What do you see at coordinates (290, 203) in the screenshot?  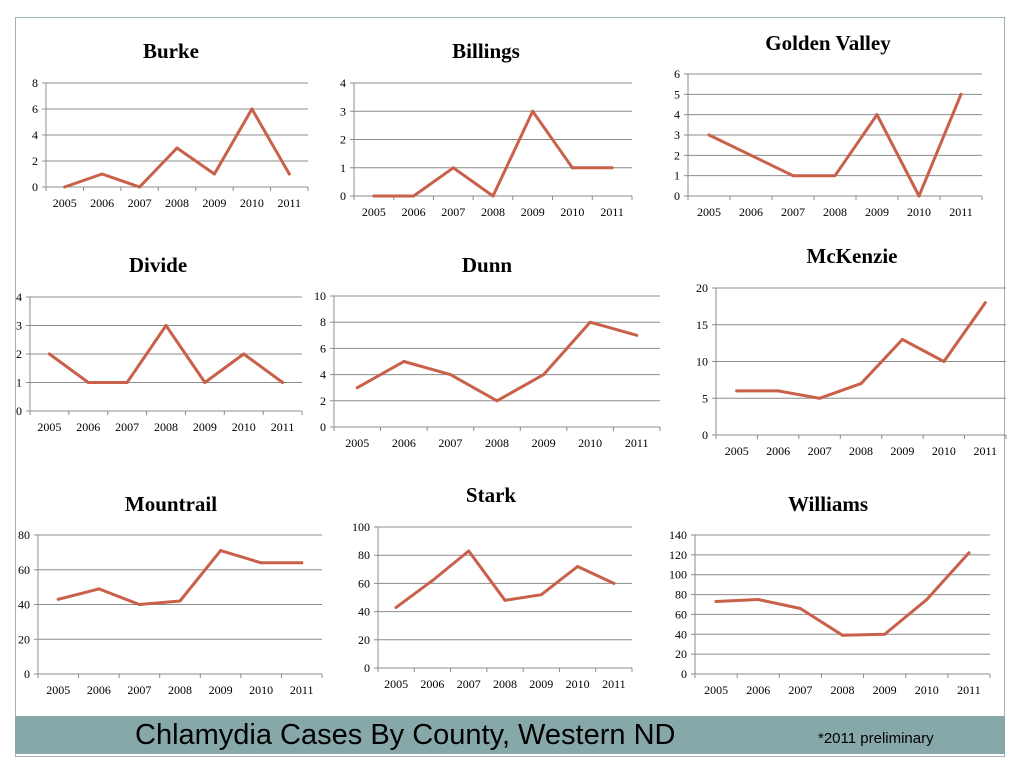 I see `burke-xtick-label: 2011` at bounding box center [290, 203].